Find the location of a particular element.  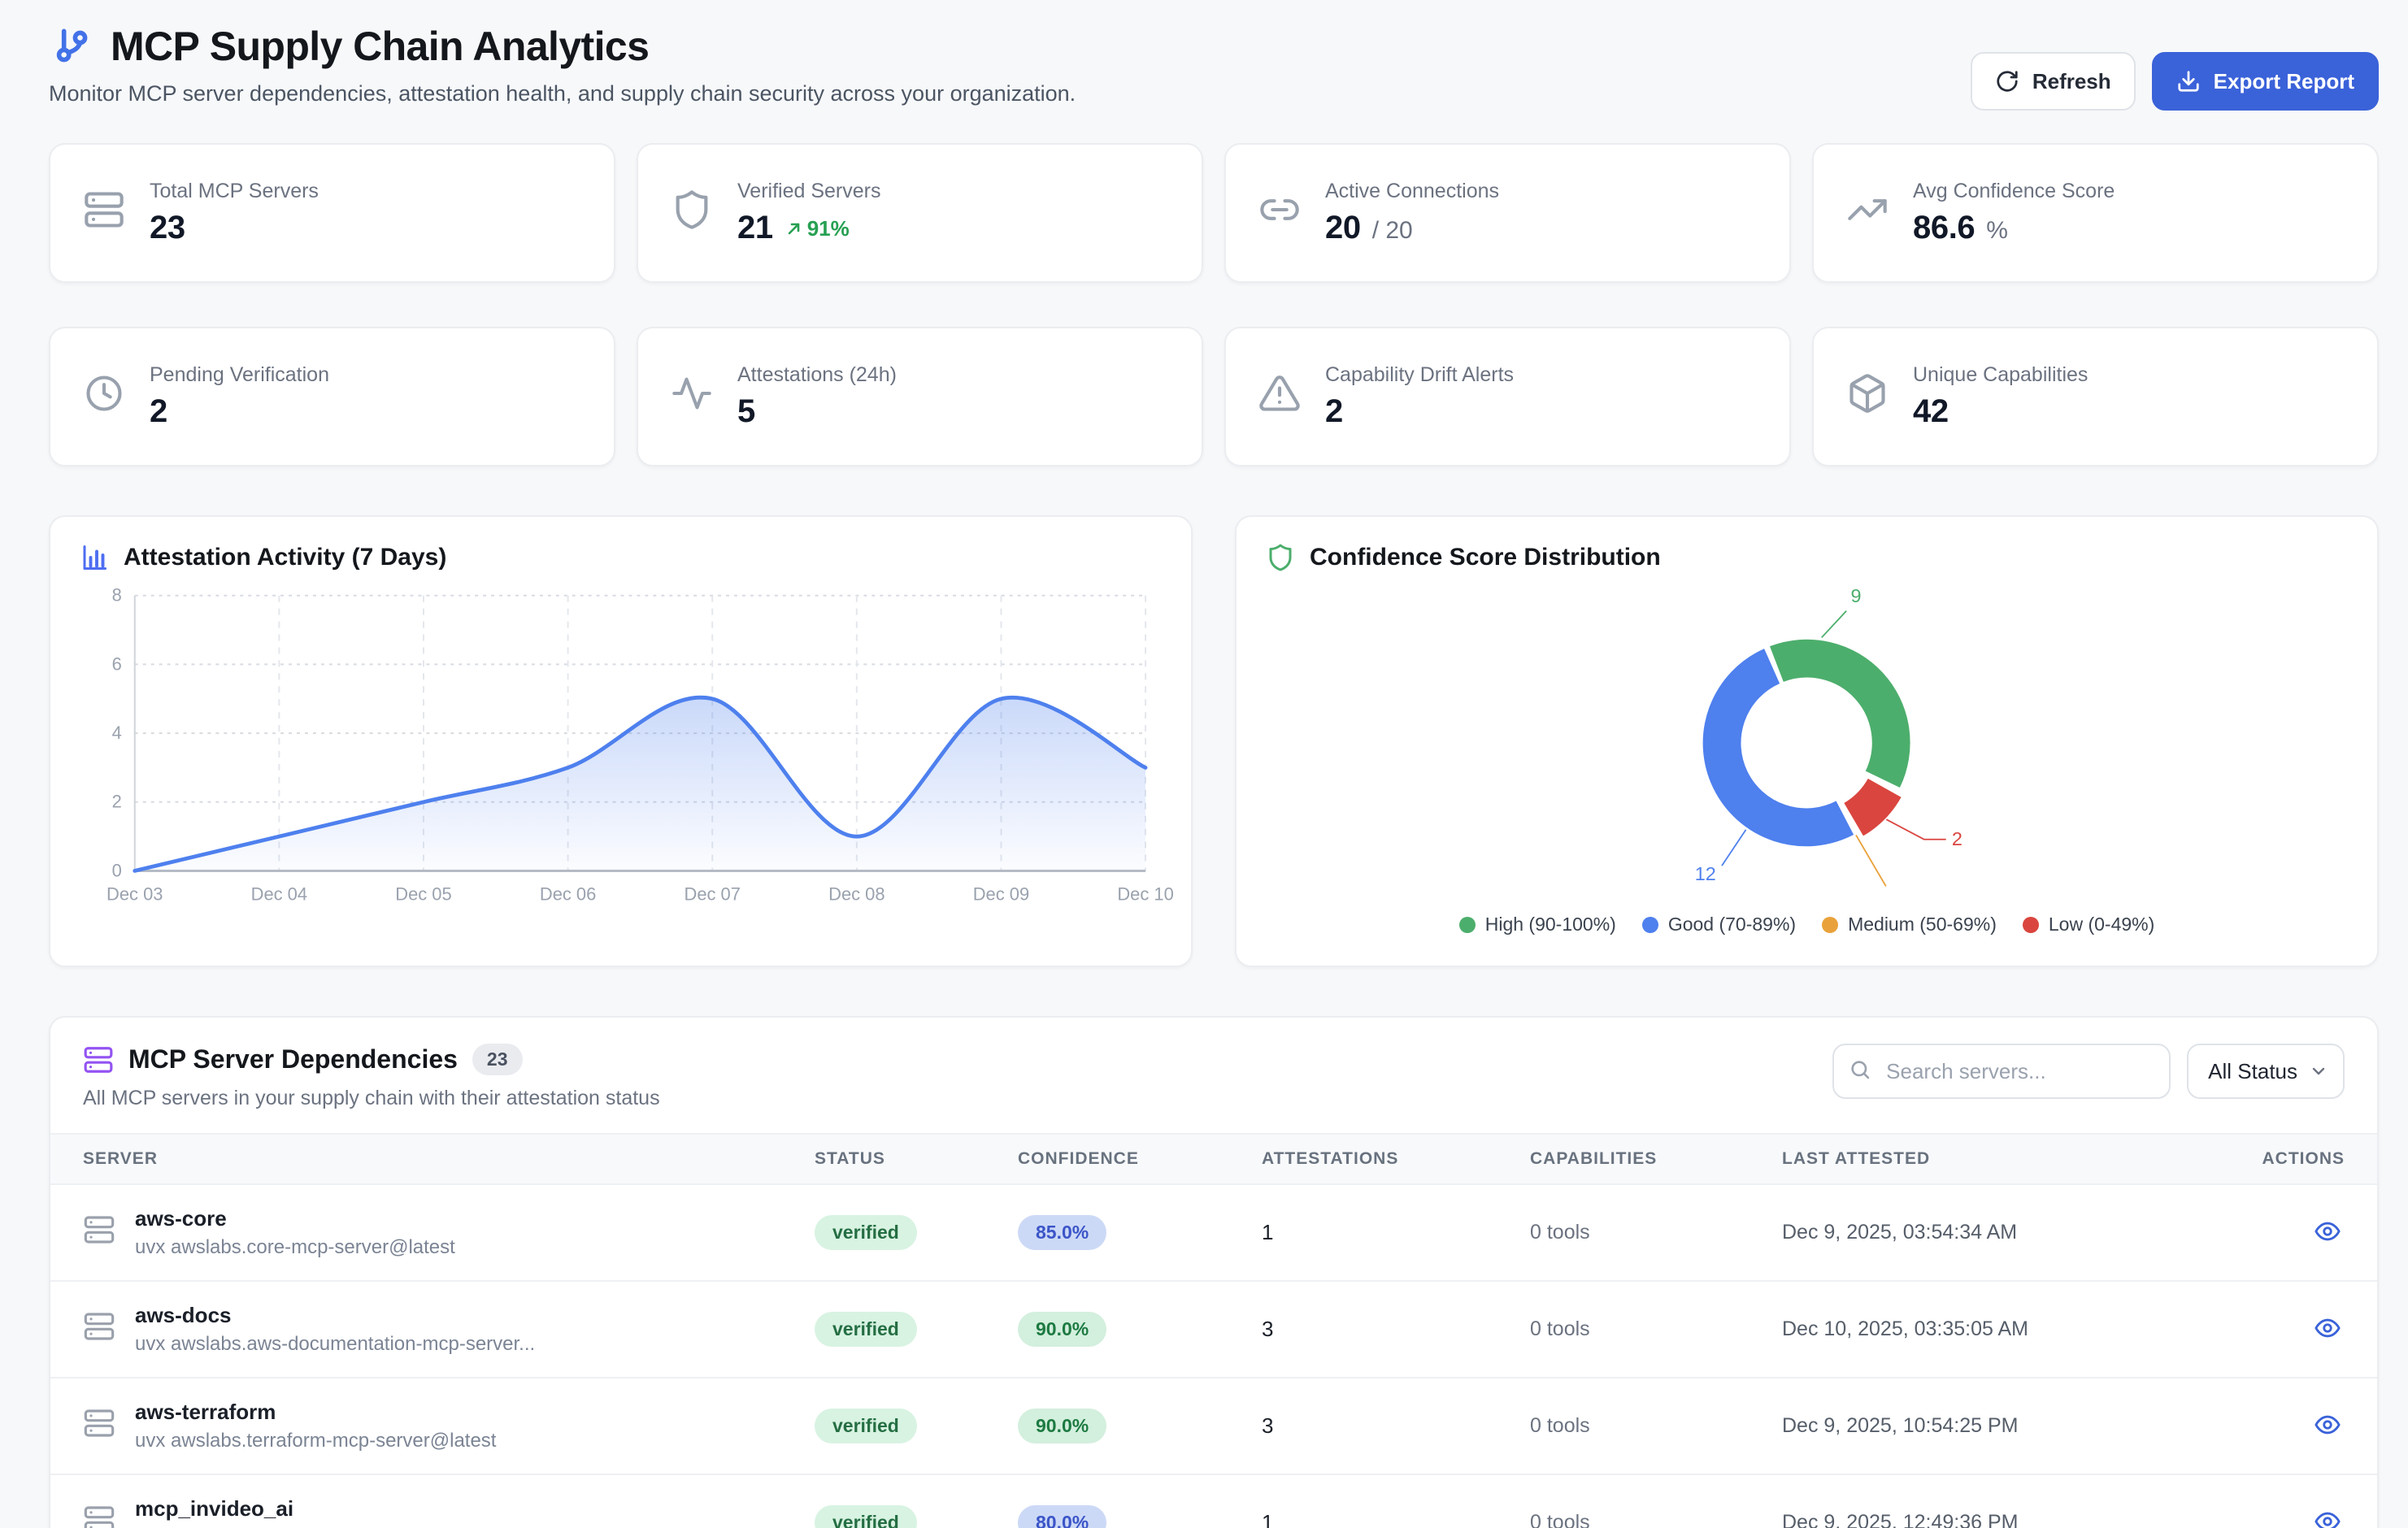

legend-item-low-0-49: Low (0-49%) is located at coordinates (2088, 924).